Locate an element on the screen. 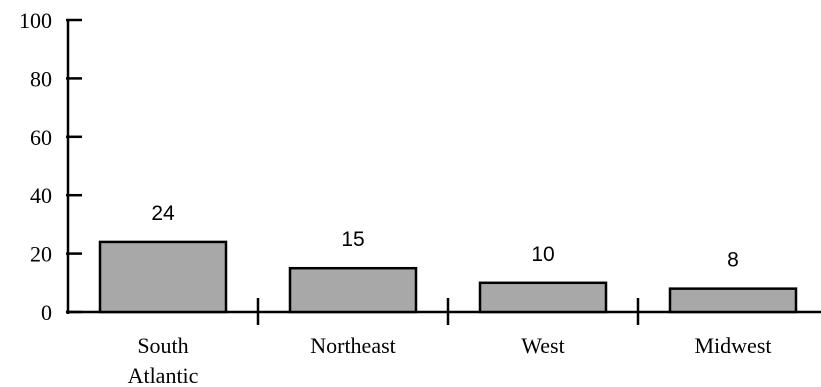  data-label: 15 is located at coordinates (352, 239).